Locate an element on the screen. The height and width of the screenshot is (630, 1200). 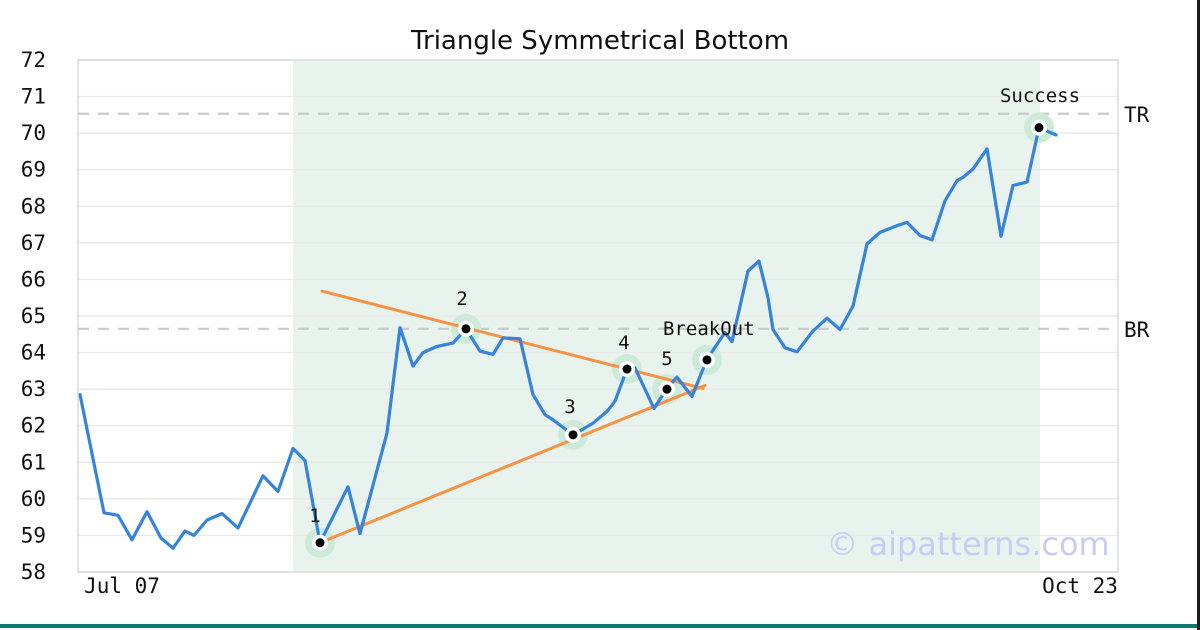
y-tick-65: 65 is located at coordinates (33, 316).